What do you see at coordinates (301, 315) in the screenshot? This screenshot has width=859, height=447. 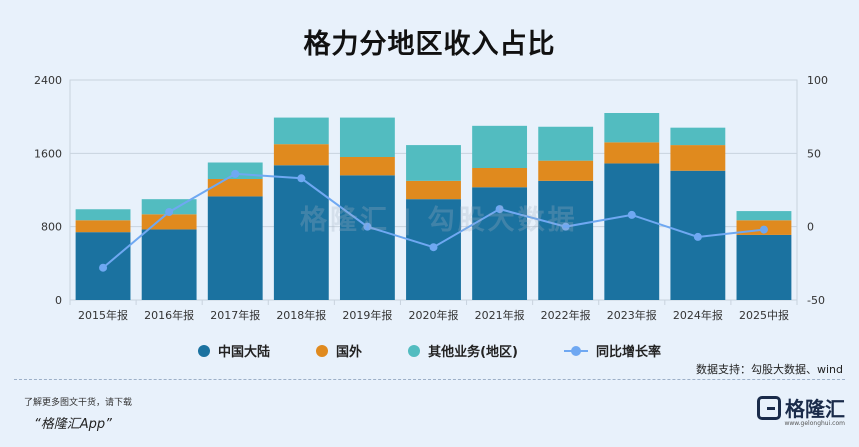 I see `x-tick-label: 2018年报` at bounding box center [301, 315].